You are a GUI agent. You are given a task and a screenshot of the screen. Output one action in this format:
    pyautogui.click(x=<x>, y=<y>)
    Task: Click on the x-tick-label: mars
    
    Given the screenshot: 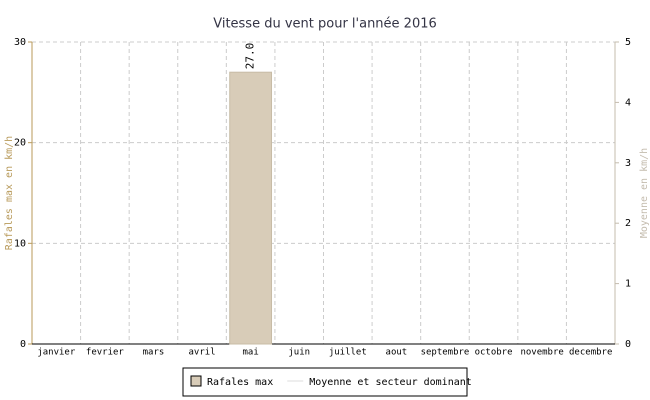 What is the action you would take?
    pyautogui.click(x=154, y=353)
    